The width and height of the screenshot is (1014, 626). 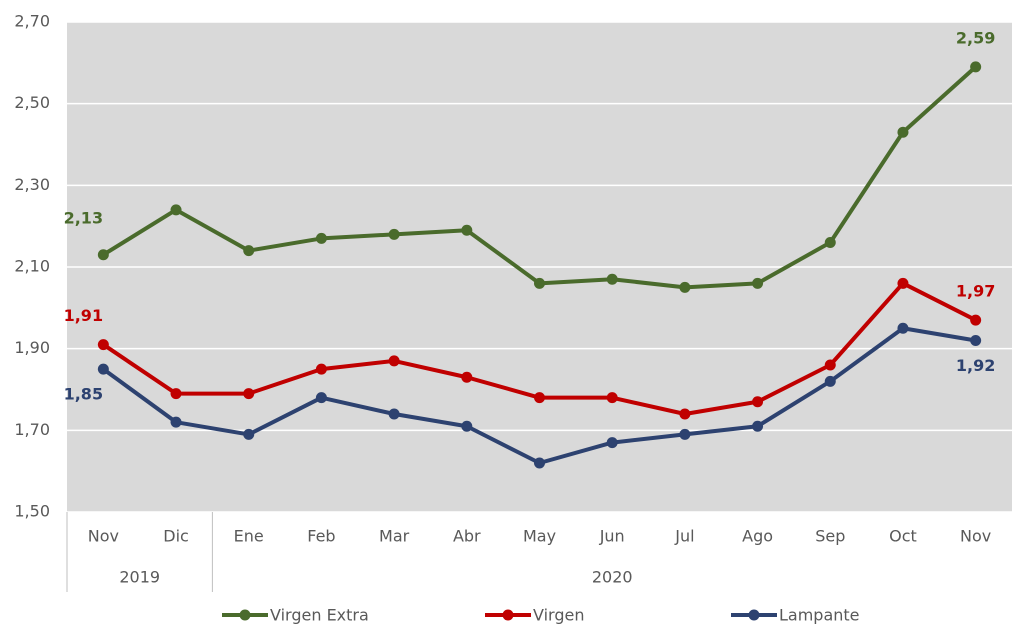 What do you see at coordinates (32, 511) in the screenshot?
I see `y-tick-label: 1,50` at bounding box center [32, 511].